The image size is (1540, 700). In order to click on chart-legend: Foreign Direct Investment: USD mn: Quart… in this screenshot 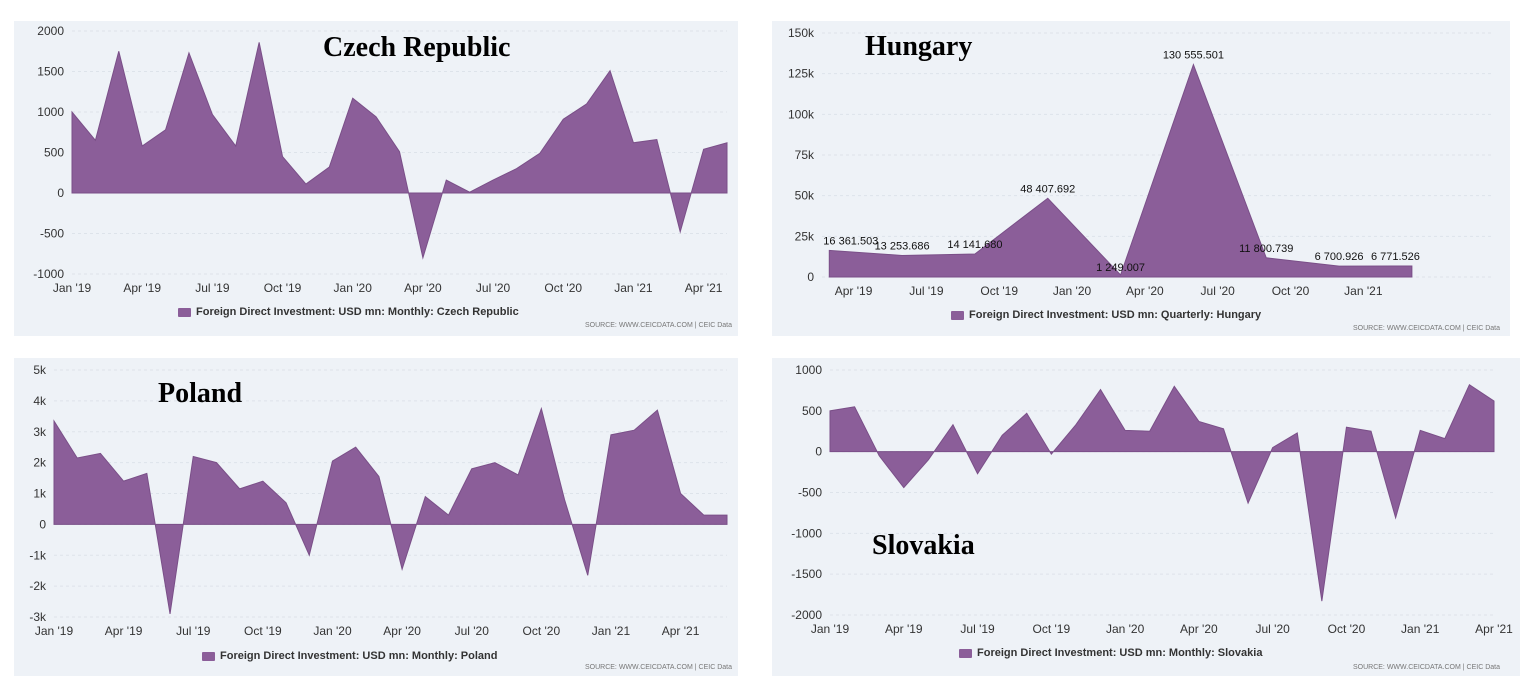, I will do `click(1106, 315)`.